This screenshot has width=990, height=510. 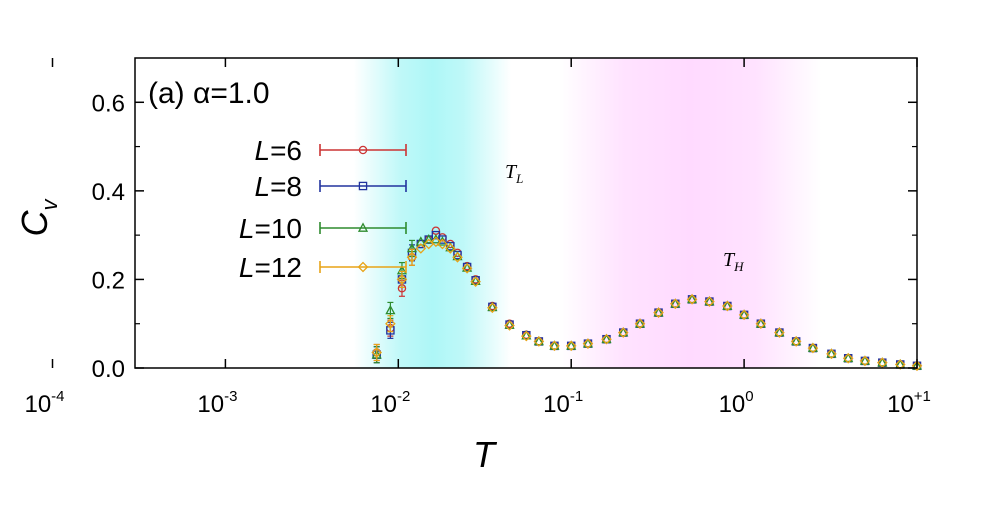 I want to click on x-tick-label-exponent: -4, so click(x=57, y=396).